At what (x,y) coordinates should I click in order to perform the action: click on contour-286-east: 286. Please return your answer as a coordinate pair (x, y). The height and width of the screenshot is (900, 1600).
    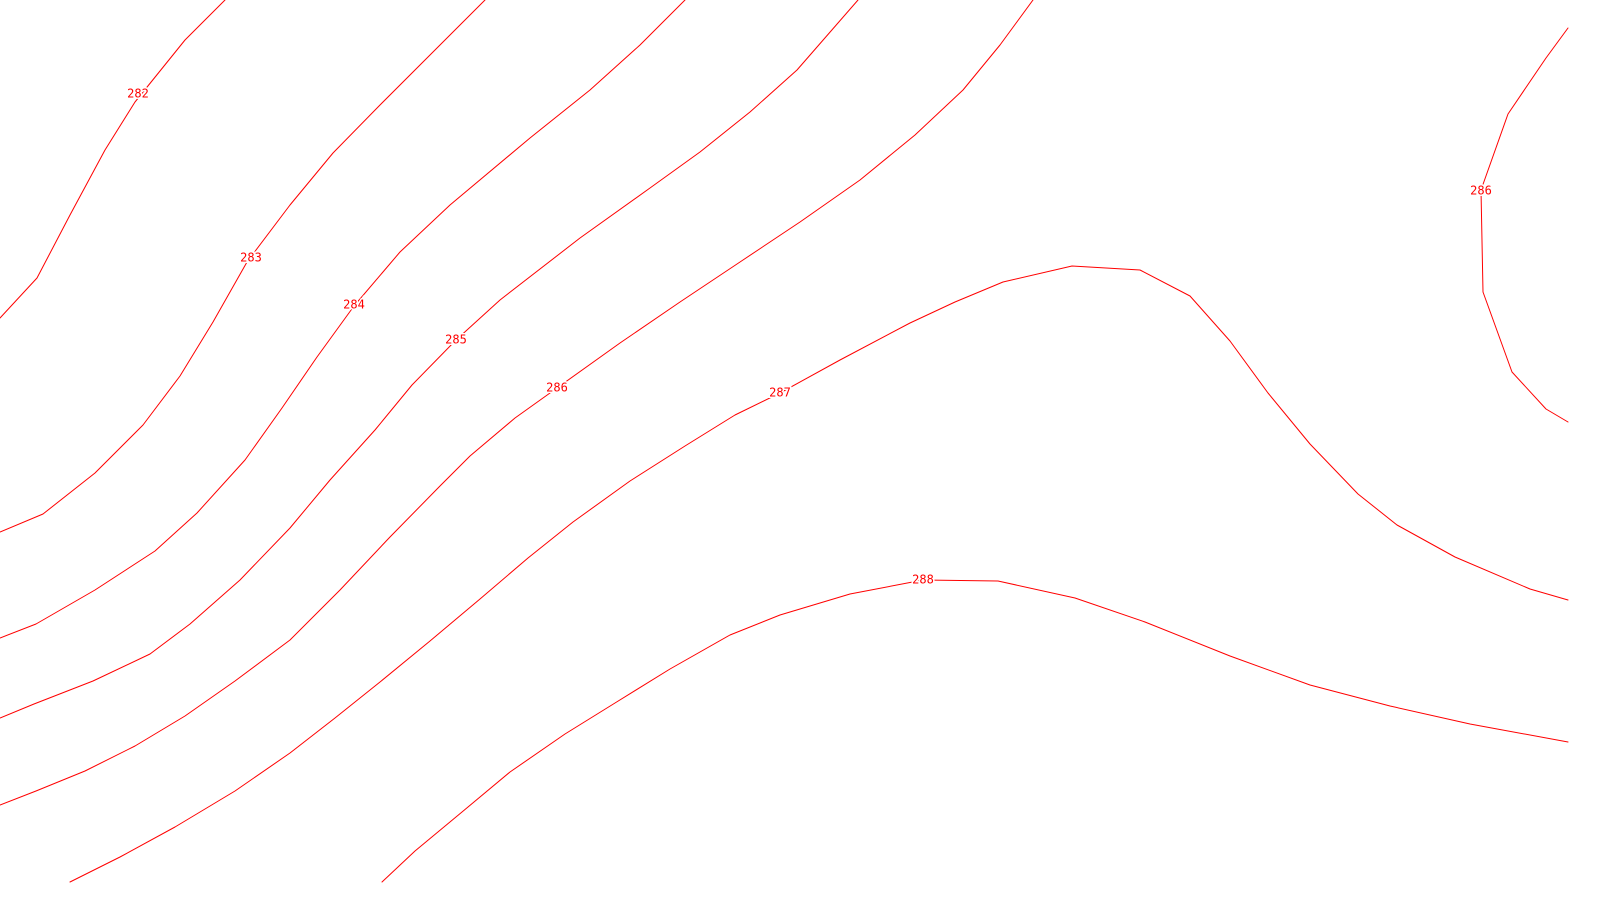
    Looking at the image, I should click on (1519, 225).